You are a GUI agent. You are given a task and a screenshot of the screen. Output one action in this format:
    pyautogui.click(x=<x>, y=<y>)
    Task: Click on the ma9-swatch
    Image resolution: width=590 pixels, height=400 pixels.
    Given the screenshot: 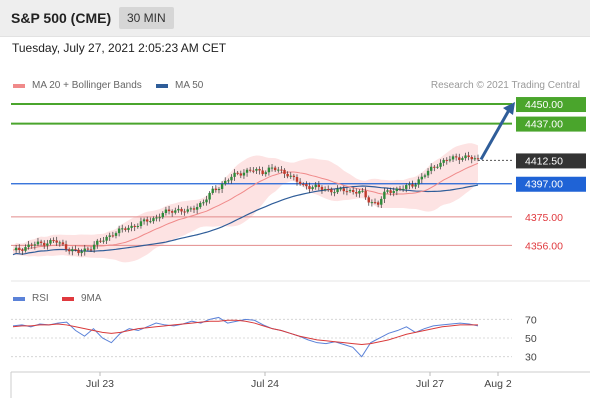 What is the action you would take?
    pyautogui.click(x=68, y=299)
    